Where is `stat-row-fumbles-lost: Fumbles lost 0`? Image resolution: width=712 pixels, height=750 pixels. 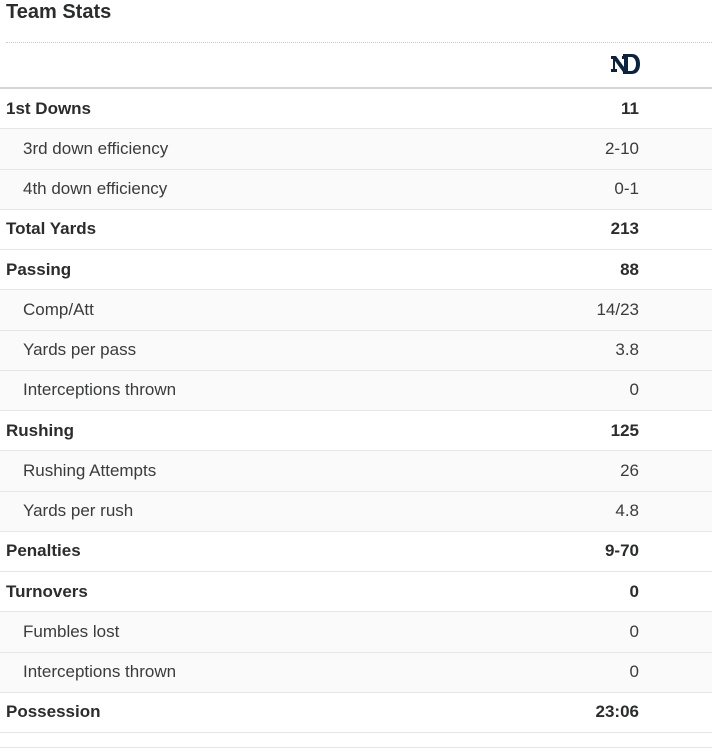 stat-row-fumbles-lost: Fumbles lost 0 is located at coordinates (356, 632).